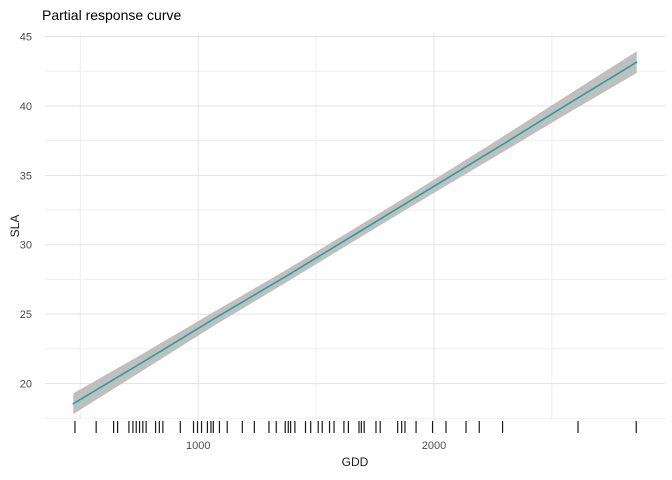 The width and height of the screenshot is (672, 480). I want to click on y-tick-label: 40, so click(26, 107).